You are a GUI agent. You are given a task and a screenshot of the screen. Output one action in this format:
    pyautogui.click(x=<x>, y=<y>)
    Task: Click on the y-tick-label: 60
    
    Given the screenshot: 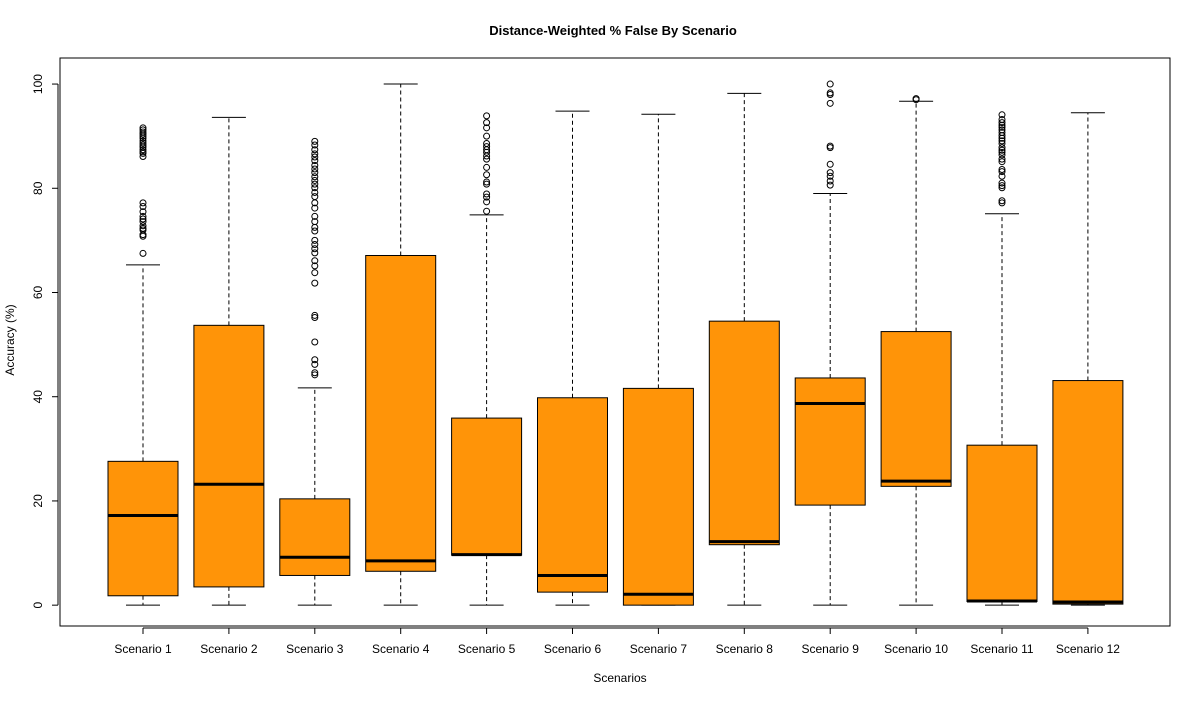 What is the action you would take?
    pyautogui.click(x=38, y=293)
    